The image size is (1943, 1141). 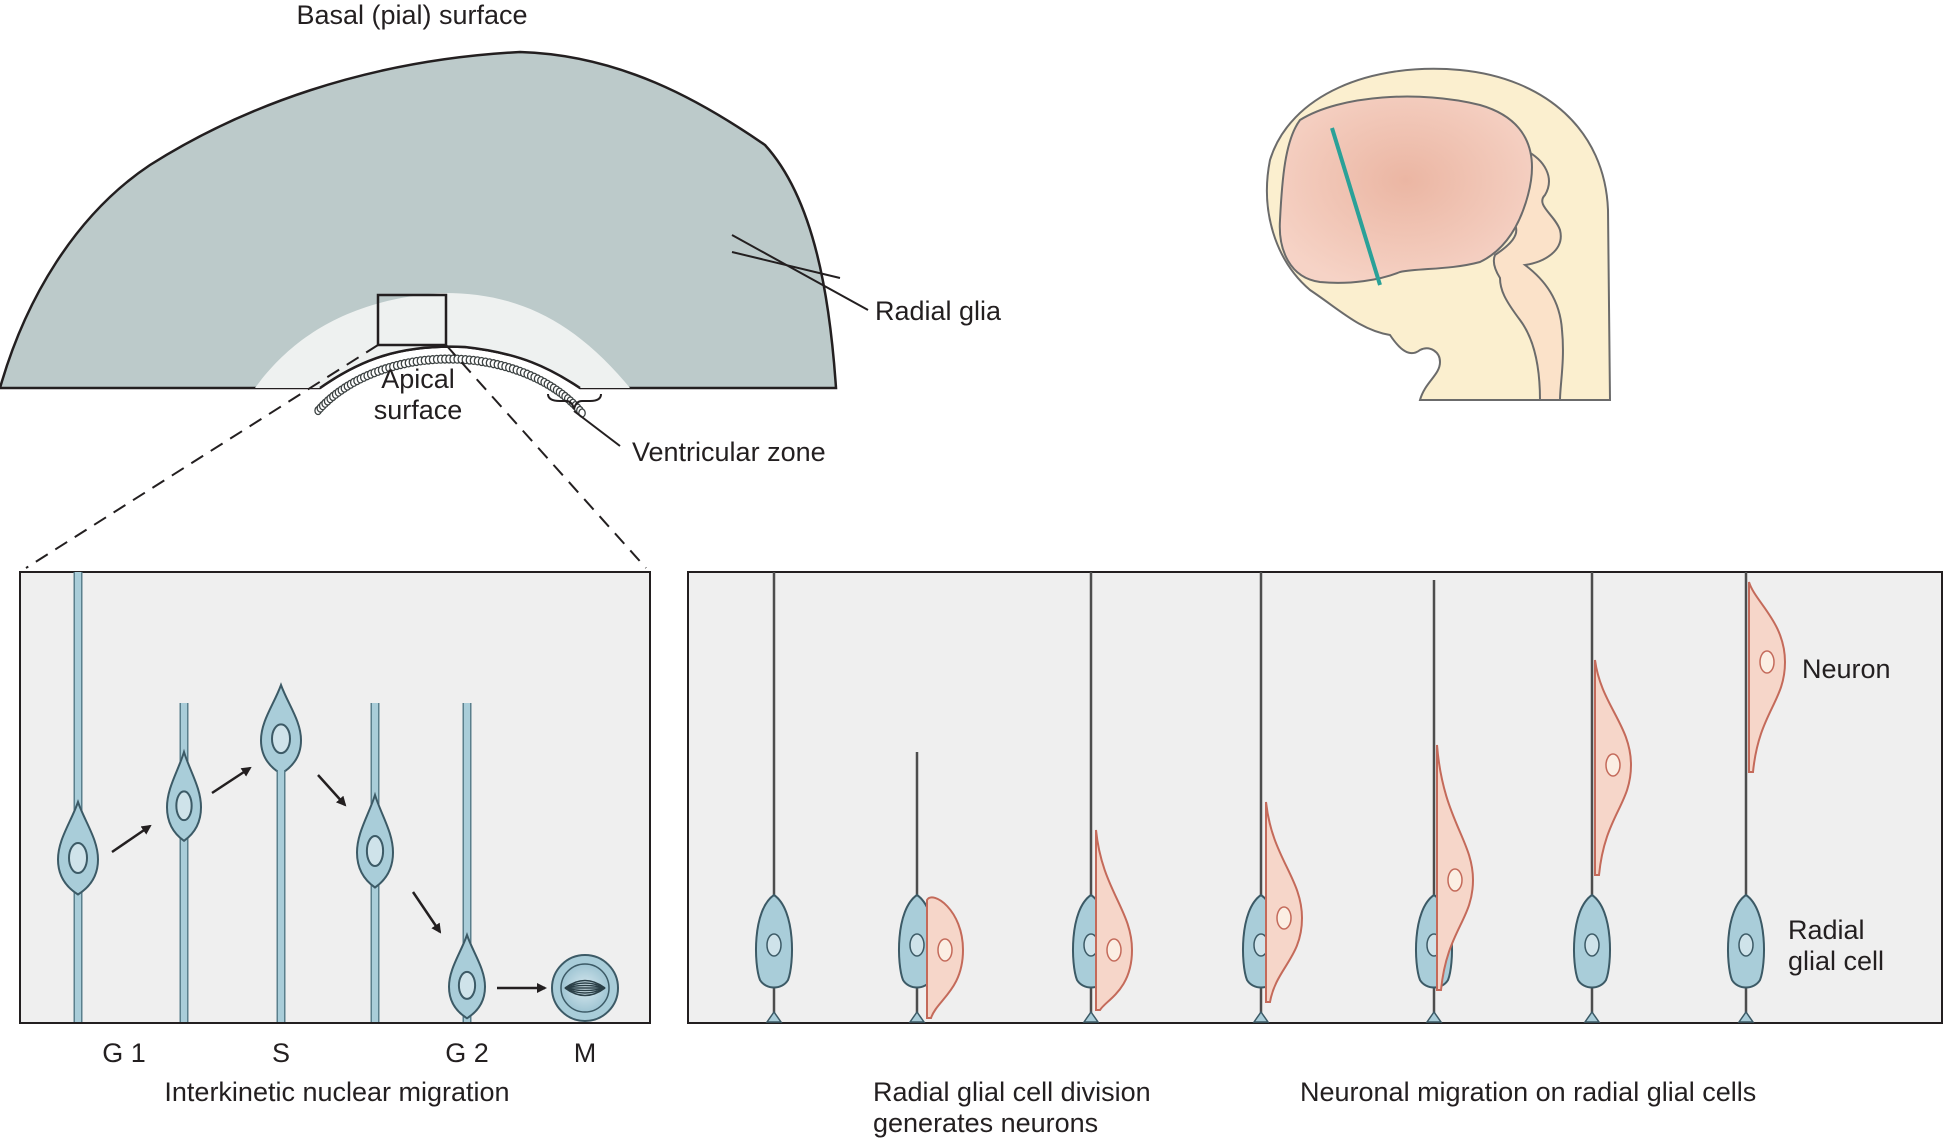 I want to click on apical-surface-label-line1: Apical, so click(x=418, y=379).